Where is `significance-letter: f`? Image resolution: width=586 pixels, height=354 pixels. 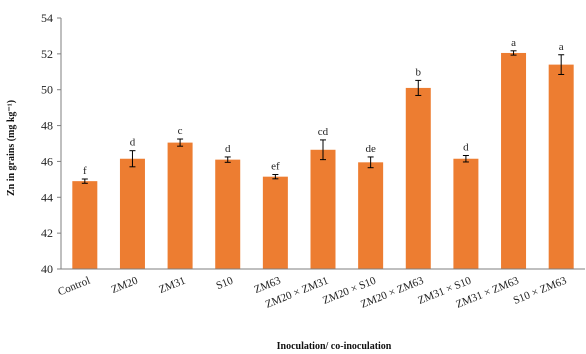 significance-letter: f is located at coordinates (85, 171).